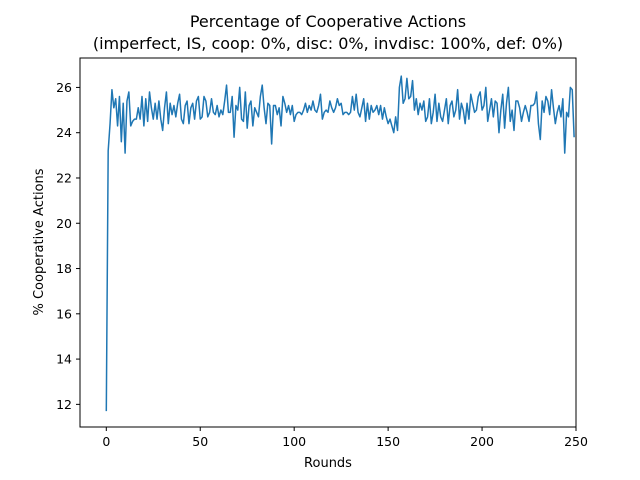  Describe the element at coordinates (64, 132) in the screenshot. I see `y-tick-label: 24` at that location.